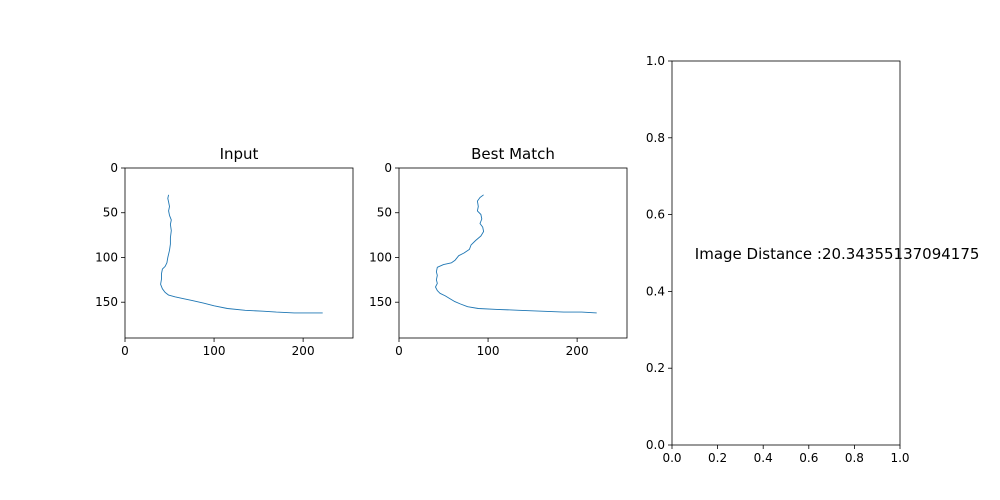 The width and height of the screenshot is (1000, 500). What do you see at coordinates (655, 61) in the screenshot?
I see `y-tick-label: 1.0` at bounding box center [655, 61].